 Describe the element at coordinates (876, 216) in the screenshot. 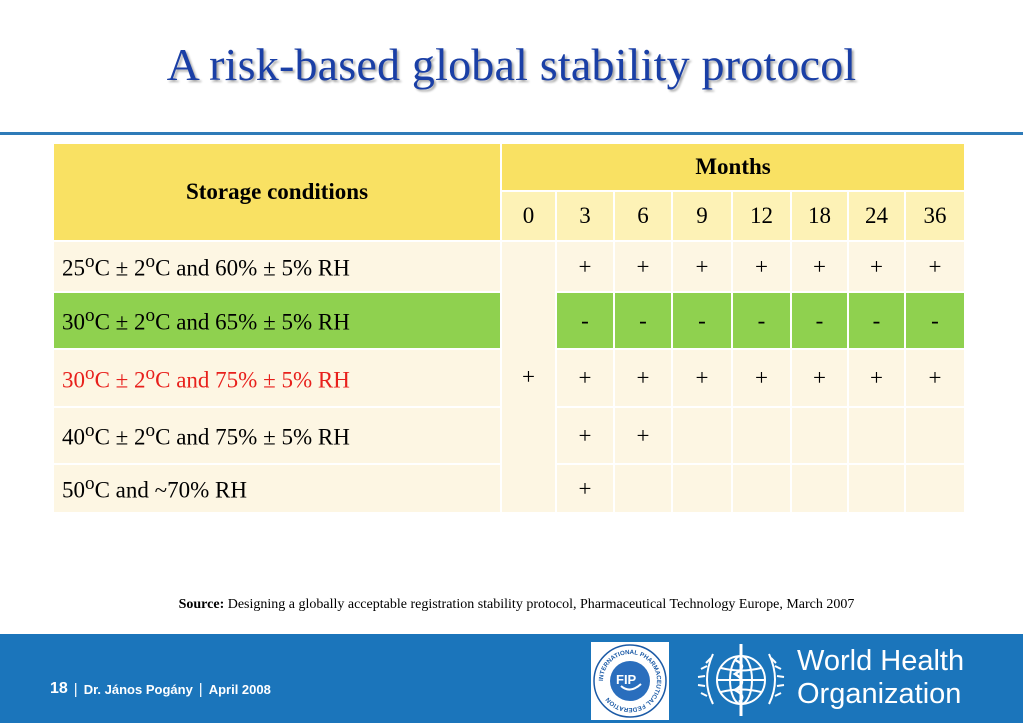

I see `month-cell: 24` at that location.